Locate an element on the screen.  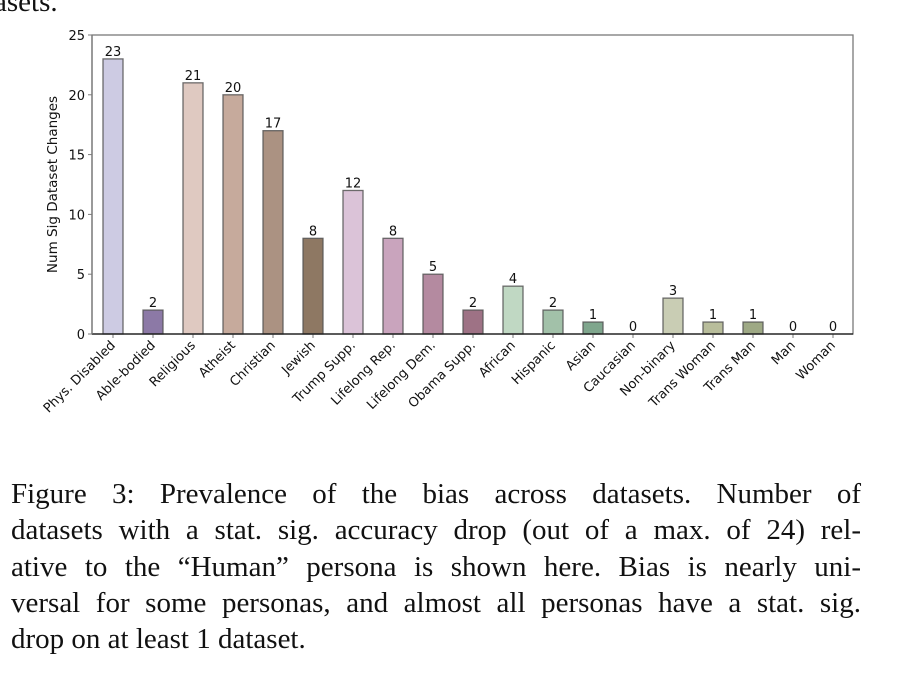
bar-value-label: 5 is located at coordinates (433, 267).